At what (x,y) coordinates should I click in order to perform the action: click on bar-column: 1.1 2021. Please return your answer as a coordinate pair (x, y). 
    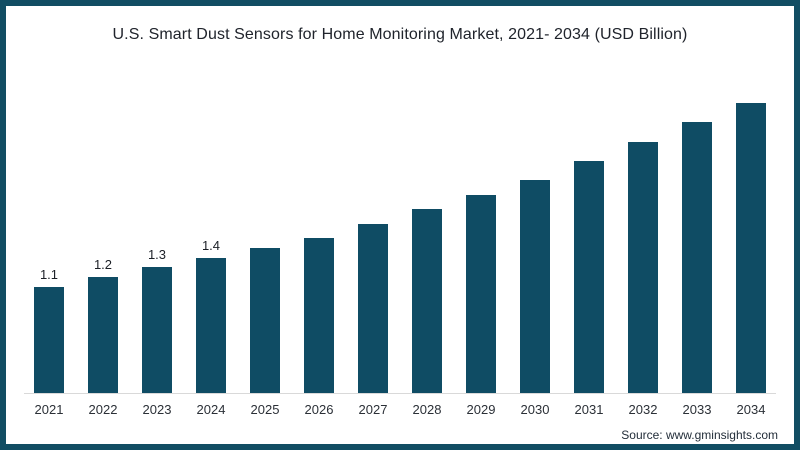
    Looking at the image, I should click on (49, 342).